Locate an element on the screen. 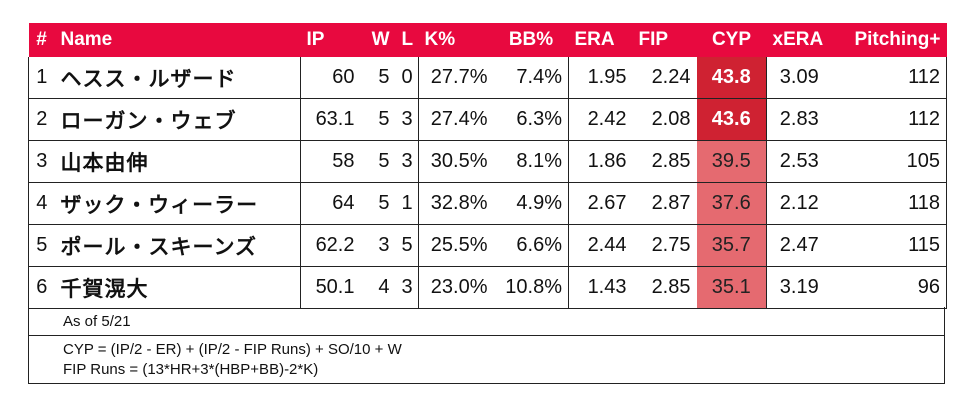  col-header-xera: xERA is located at coordinates (799, 40).